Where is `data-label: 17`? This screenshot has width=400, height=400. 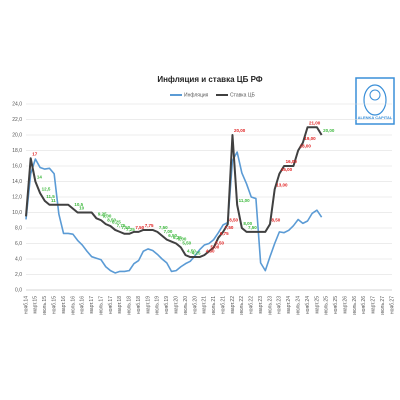
data-label: 17 is located at coordinates (35, 153).